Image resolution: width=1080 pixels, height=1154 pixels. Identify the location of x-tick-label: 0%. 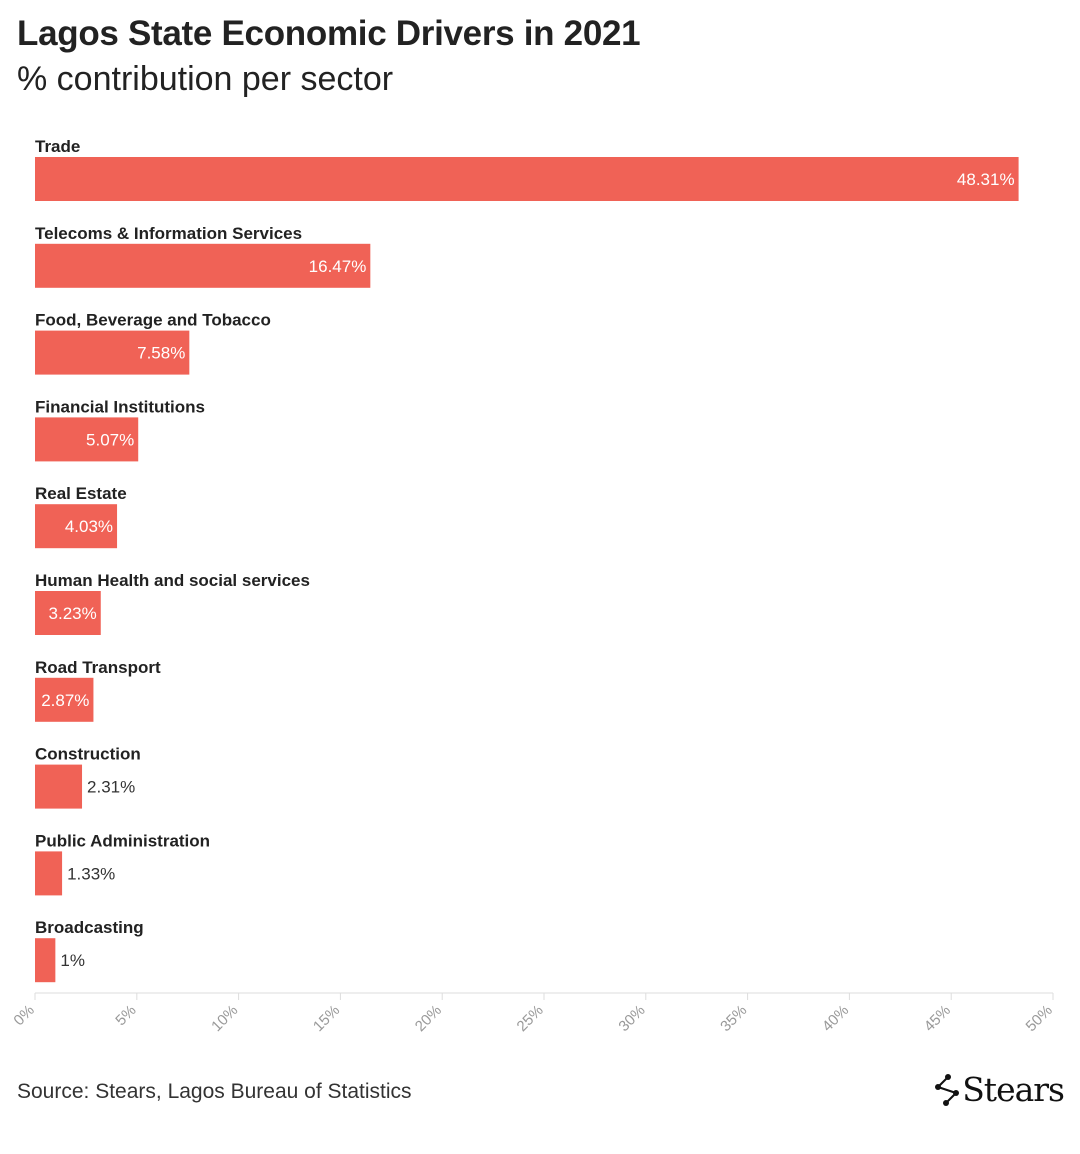
(23, 1015).